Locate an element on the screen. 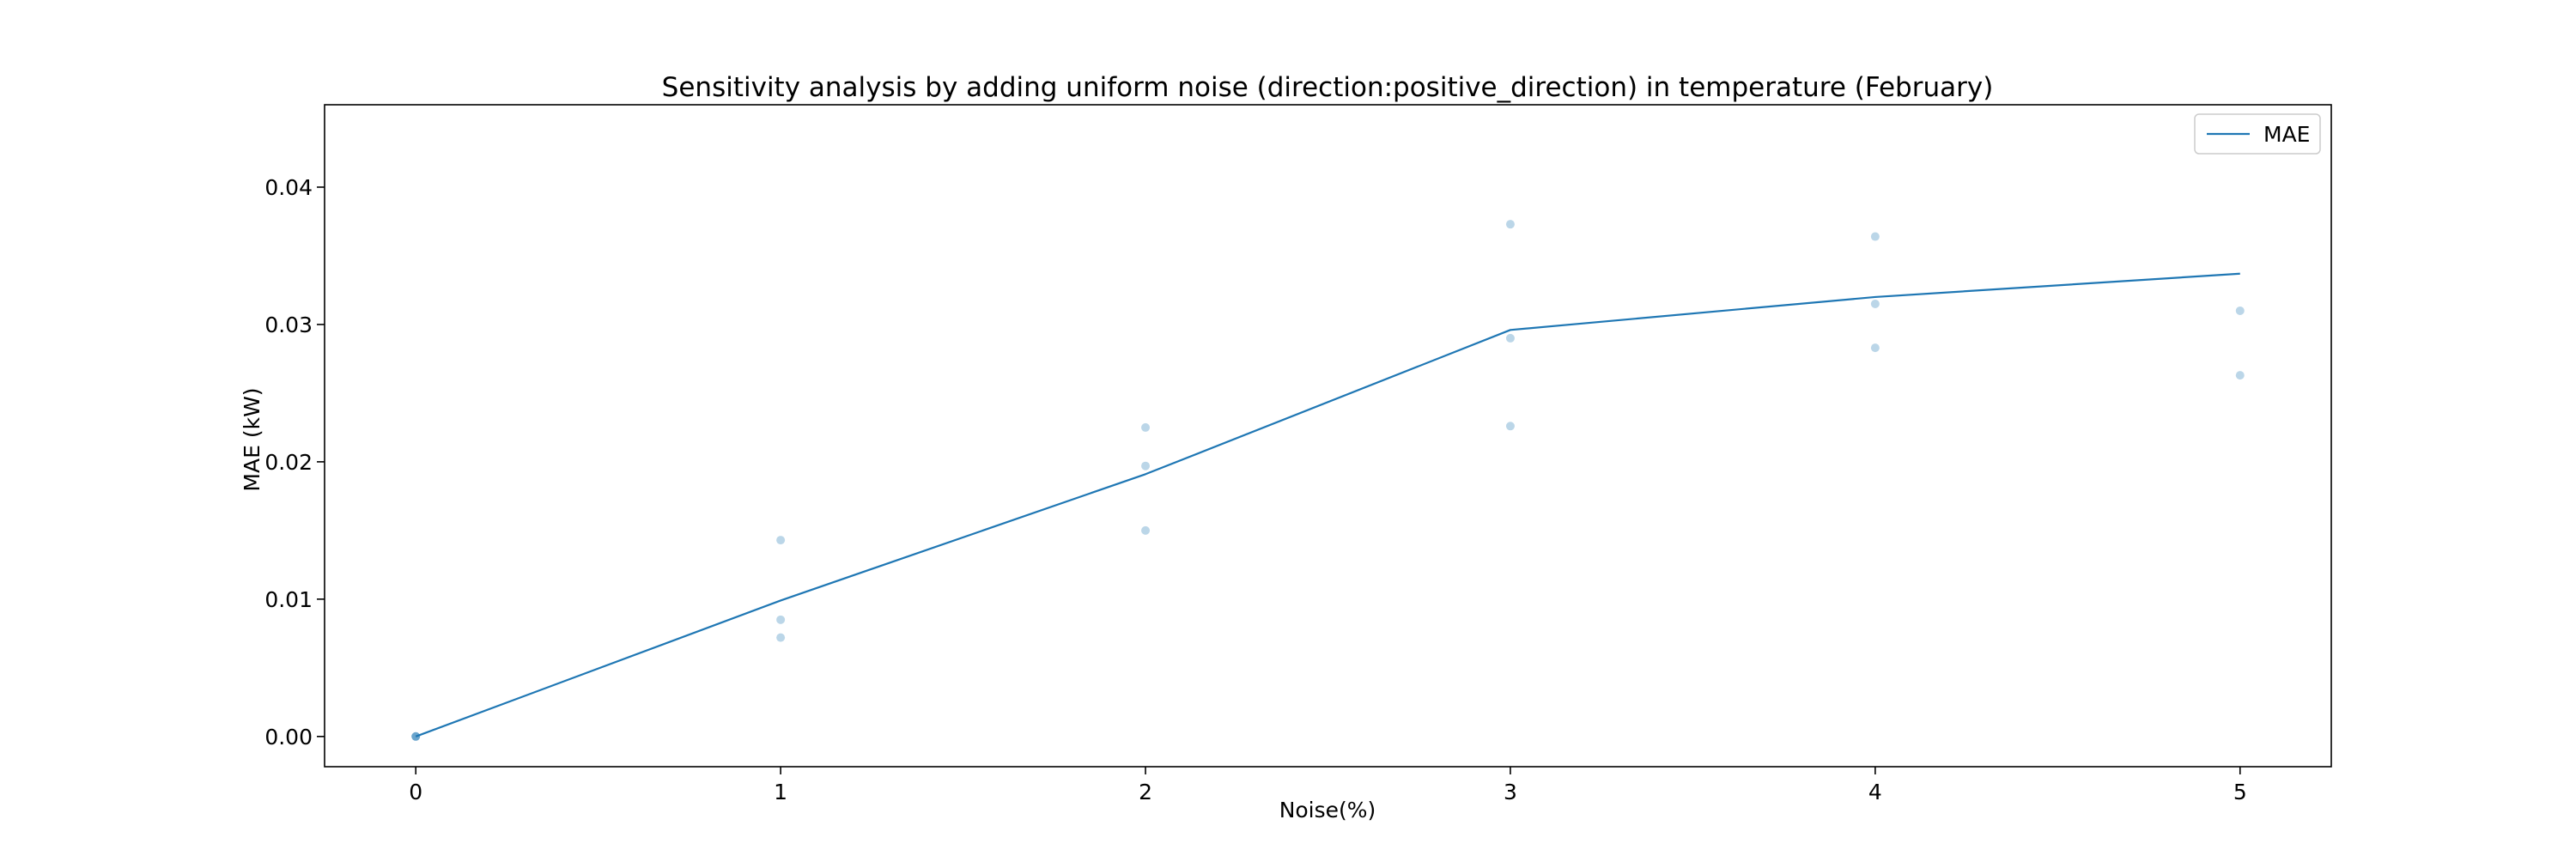 The width and height of the screenshot is (2576, 862). x-tick-label: 4 is located at coordinates (1875, 792).